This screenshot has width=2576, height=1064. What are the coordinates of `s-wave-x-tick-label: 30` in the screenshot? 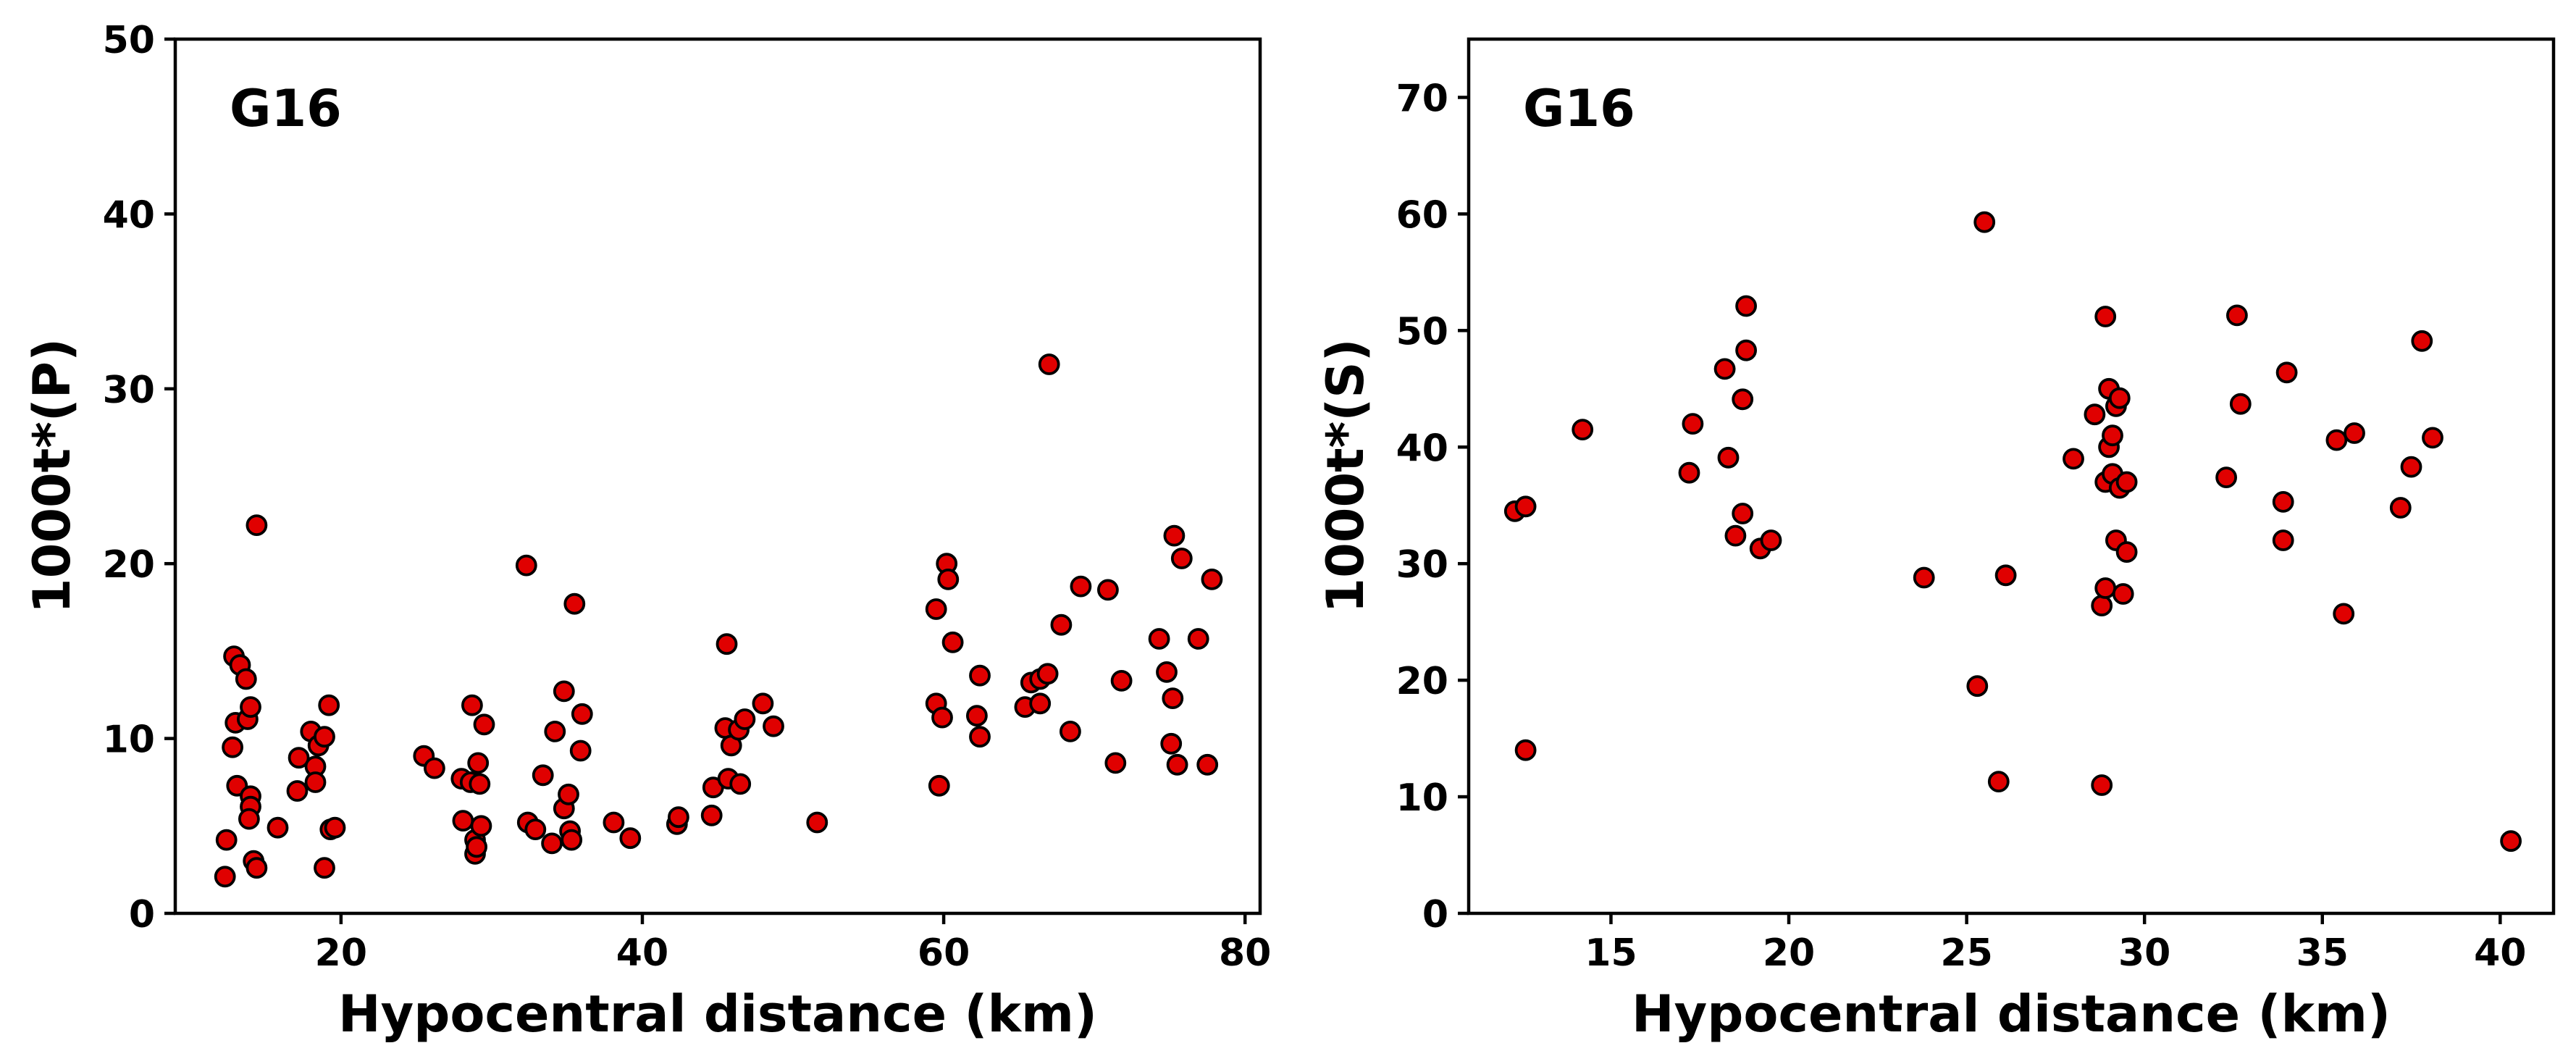 It's located at (2144, 953).